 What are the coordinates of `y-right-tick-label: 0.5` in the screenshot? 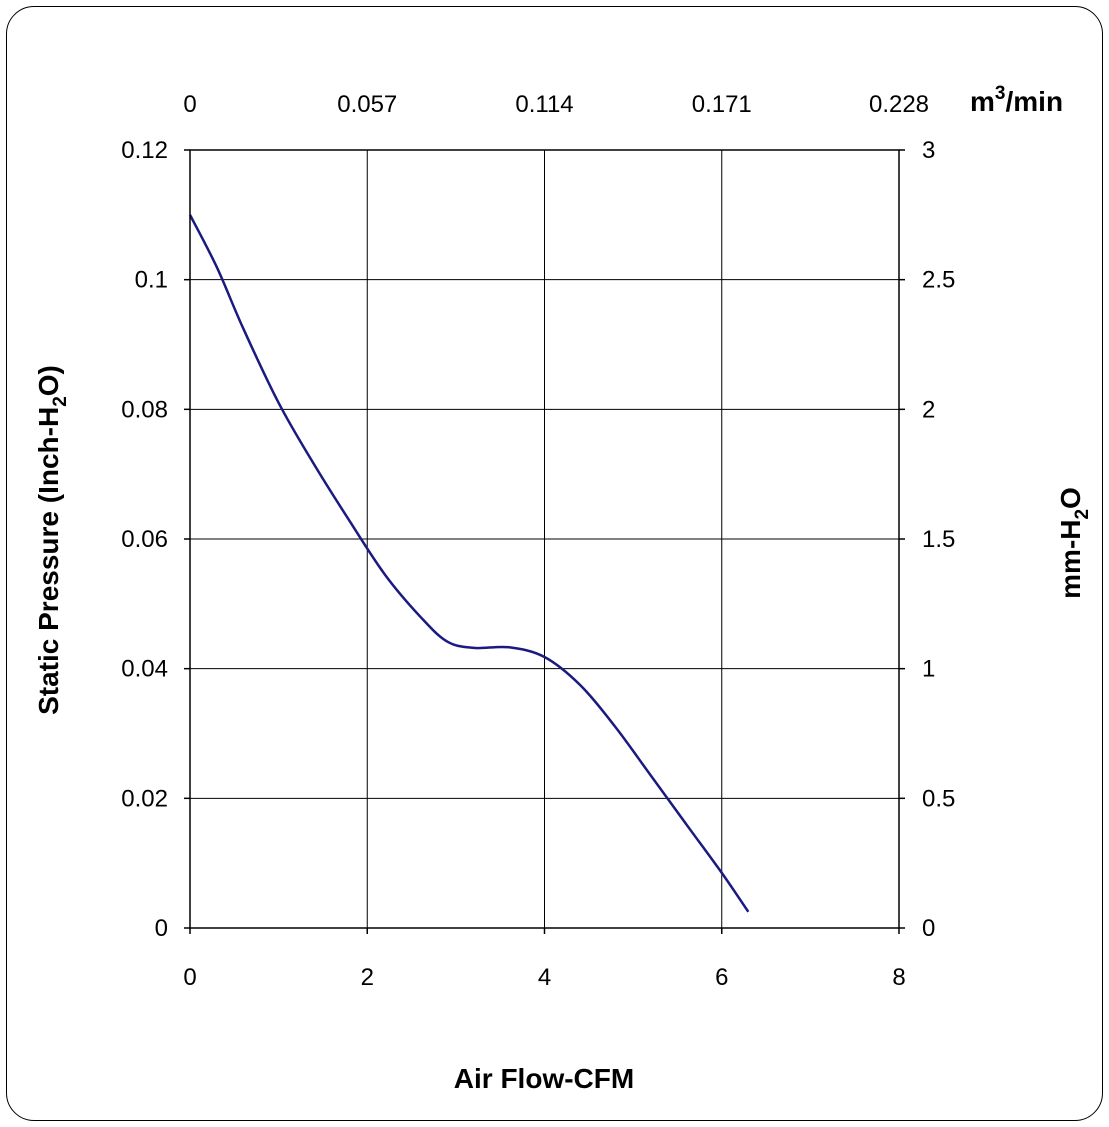 It's located at (938, 798).